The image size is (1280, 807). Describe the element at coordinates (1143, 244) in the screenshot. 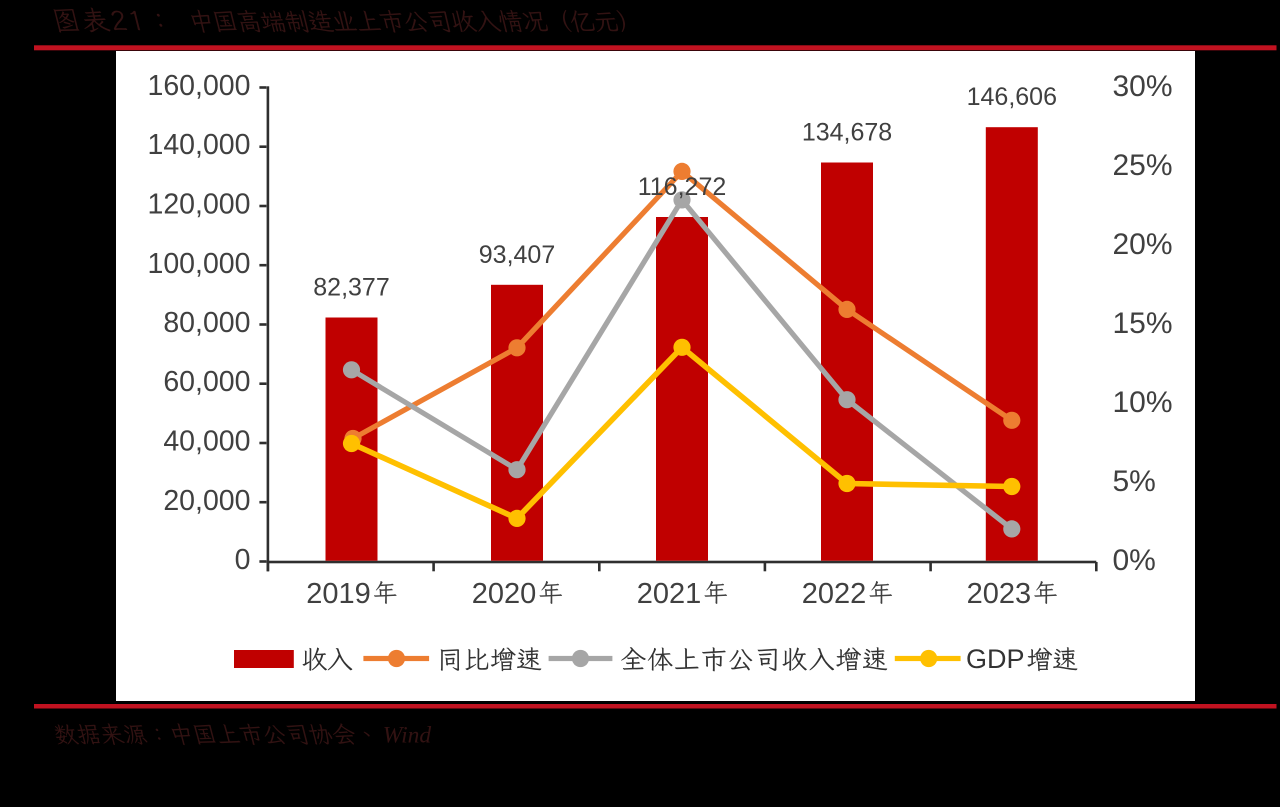

I see `svg-text: 20%` at that location.